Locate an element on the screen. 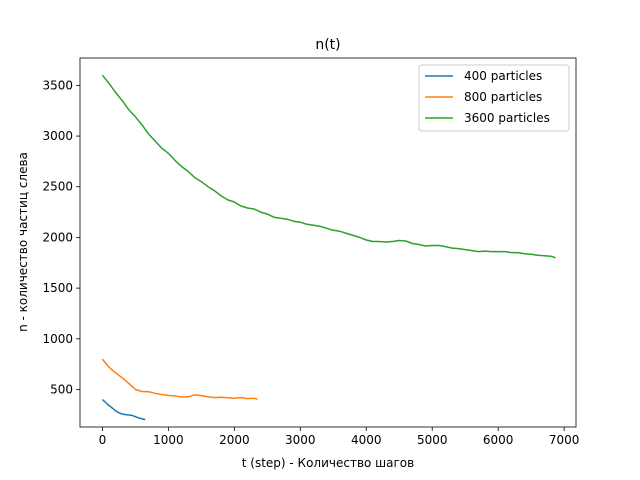  x-axis-label: t (step) - Количество шагов is located at coordinates (328, 463).